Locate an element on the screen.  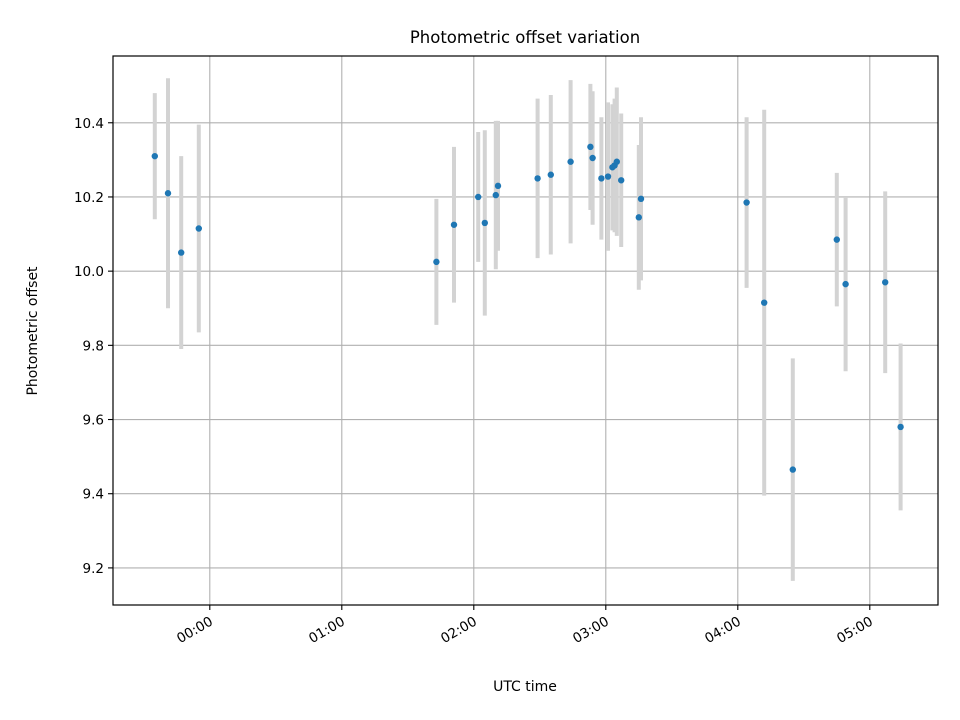
chart-title: Photometric offset variation is located at coordinates (525, 37).